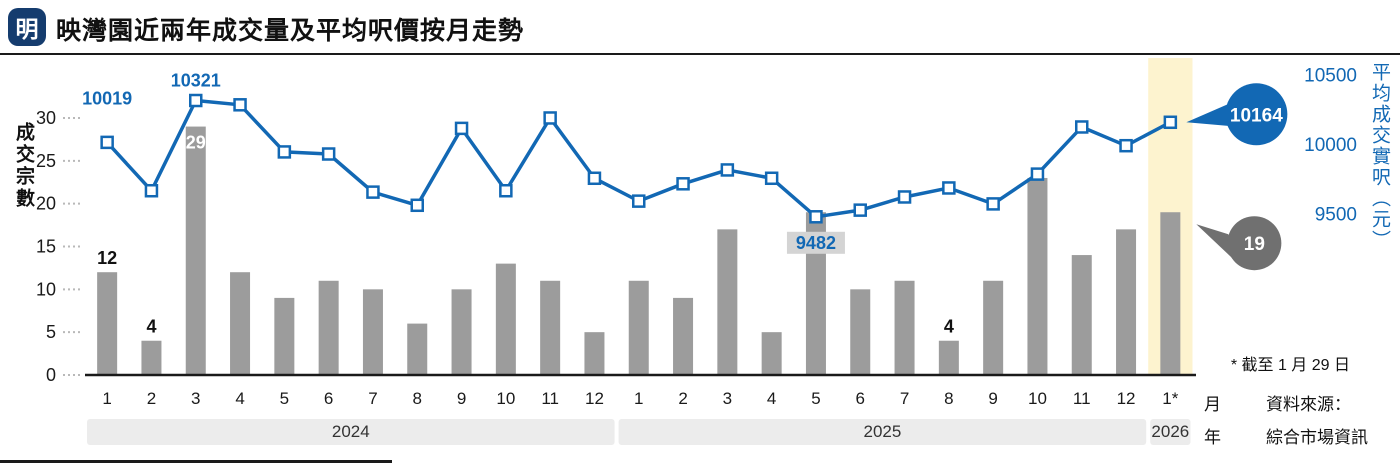 The width and height of the screenshot is (1400, 463). Describe the element at coordinates (1336, 214) in the screenshot. I see `price-tick-label: 9500` at that location.